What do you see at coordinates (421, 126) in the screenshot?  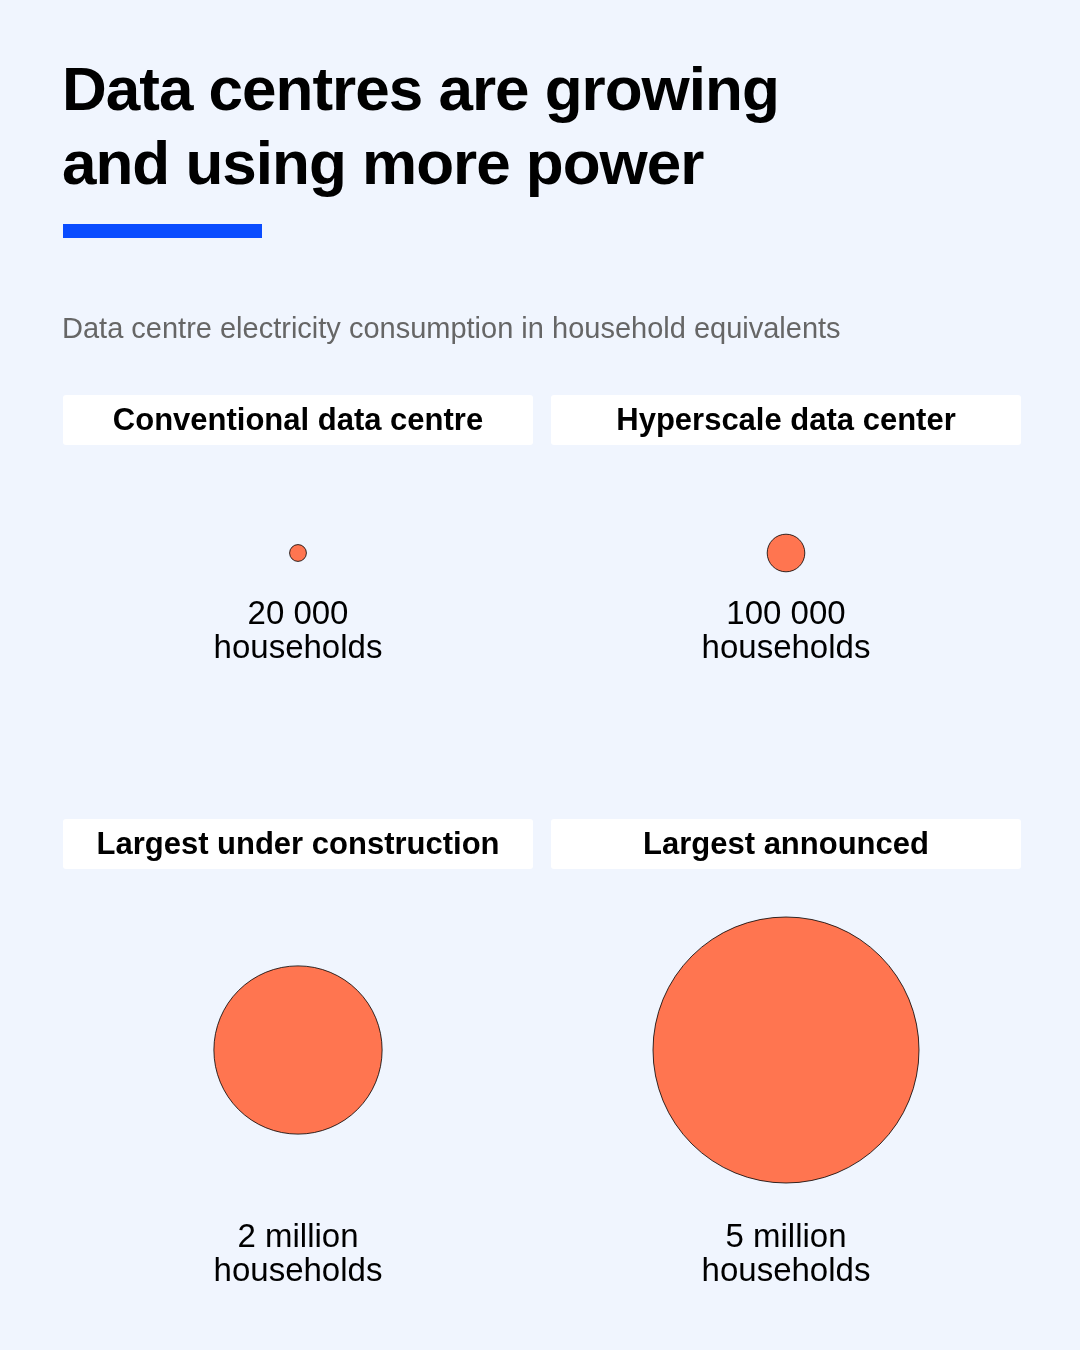 I see `text: Data centres are growing and using more power` at bounding box center [421, 126].